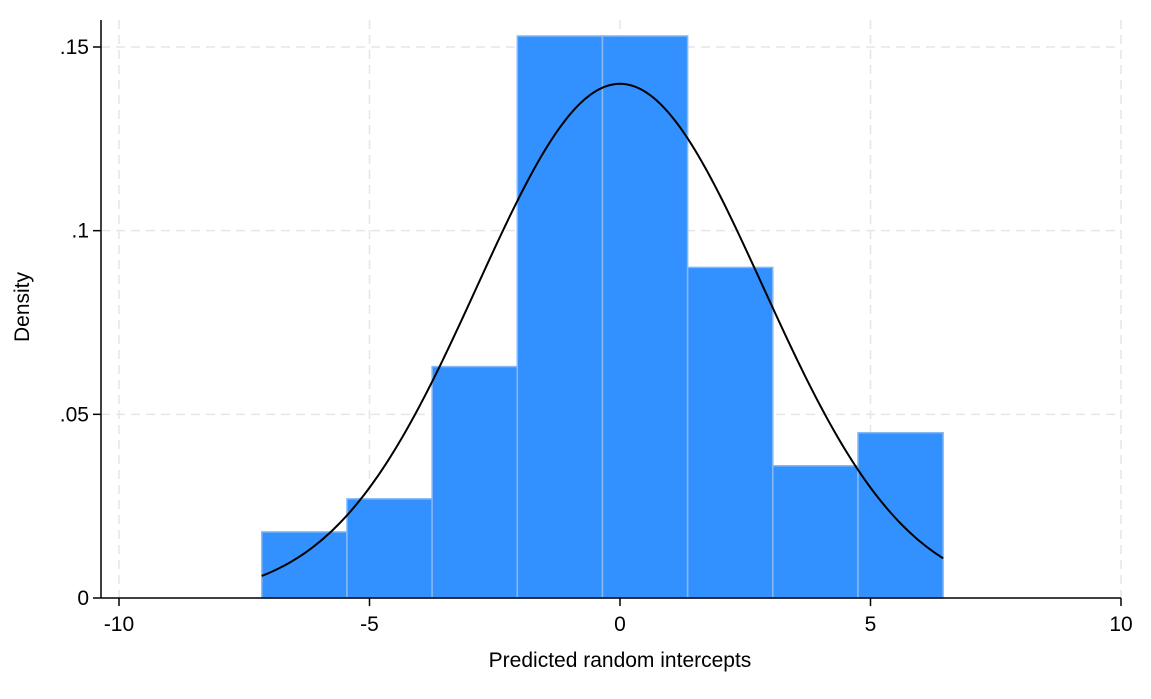 The width and height of the screenshot is (1151, 699). I want to click on x-tick-label: -10, so click(119, 624).